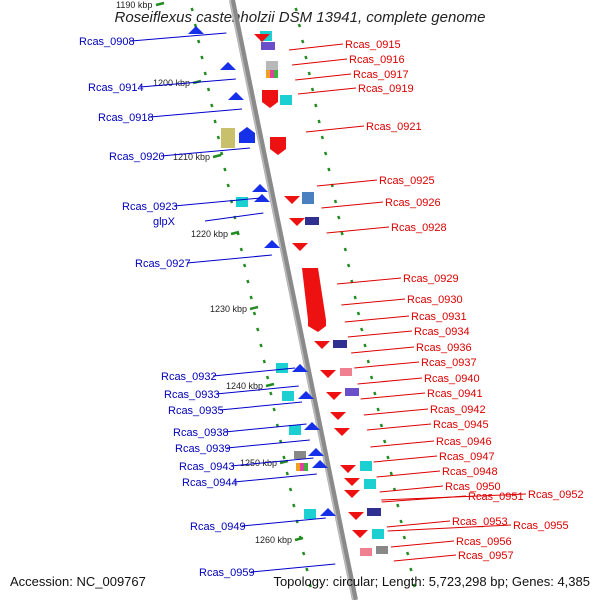  I want to click on right-gene-label: Rcas_0941, so click(455, 394).